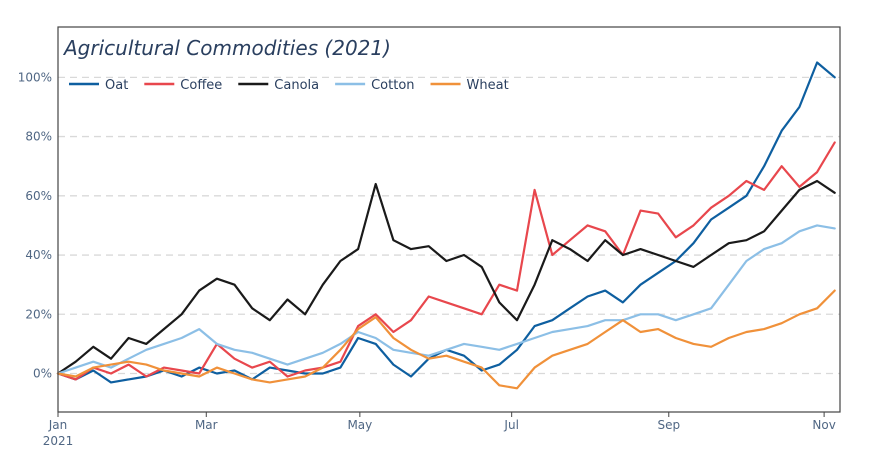  I want to click on legend-item-cotton: Cotton, so click(375, 85).